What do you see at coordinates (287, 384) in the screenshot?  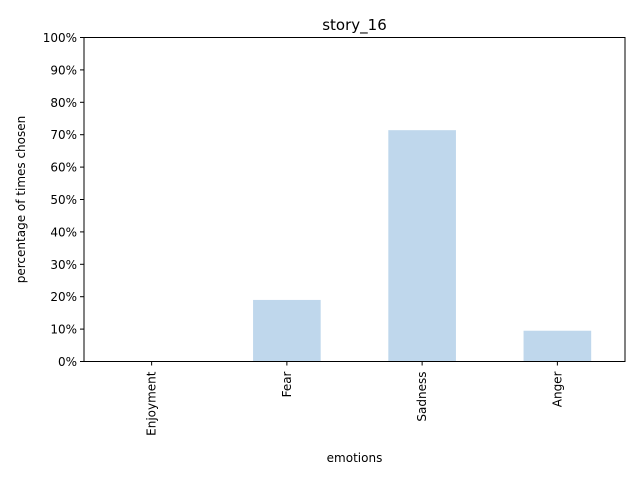 I see `x-tick-label: Fear` at bounding box center [287, 384].